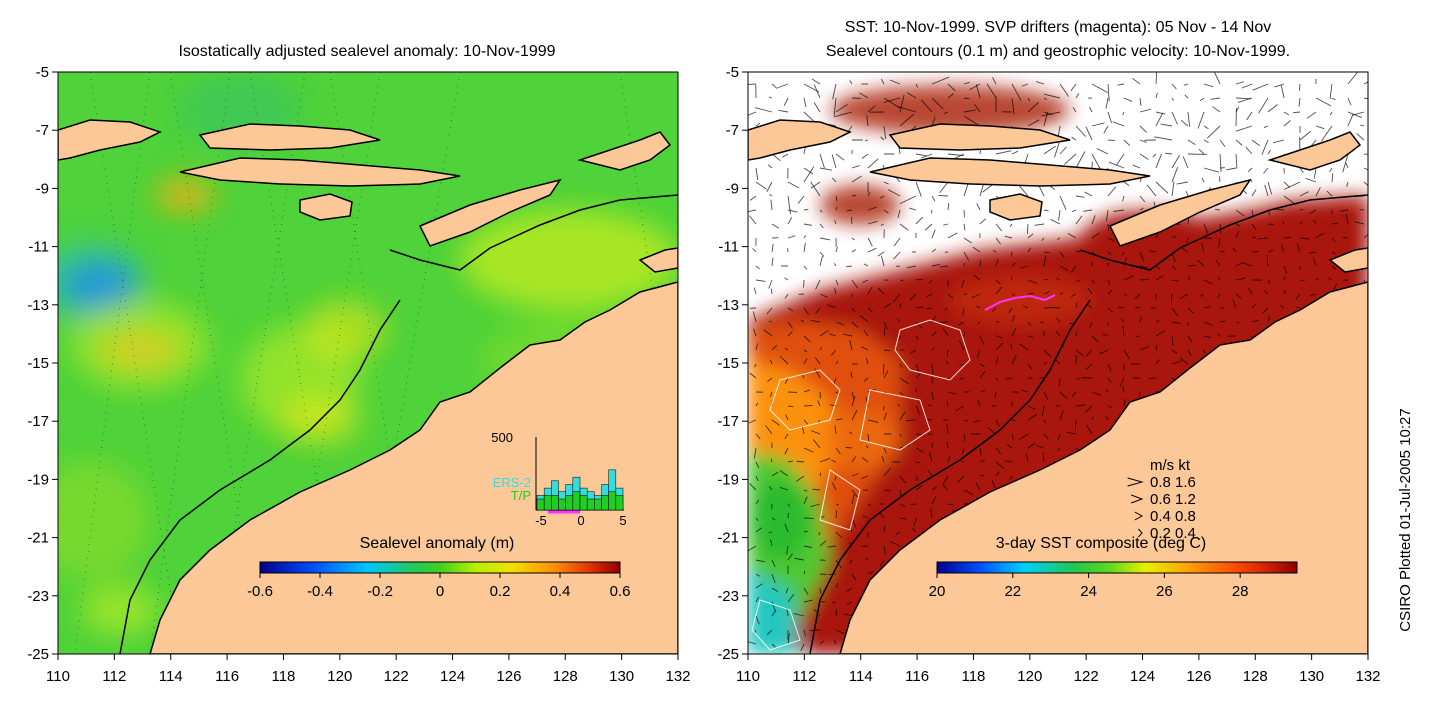 Image resolution: width=1440 pixels, height=725 pixels. What do you see at coordinates (1164, 591) in the screenshot?
I see `right-colorbar-tick: 26` at bounding box center [1164, 591].